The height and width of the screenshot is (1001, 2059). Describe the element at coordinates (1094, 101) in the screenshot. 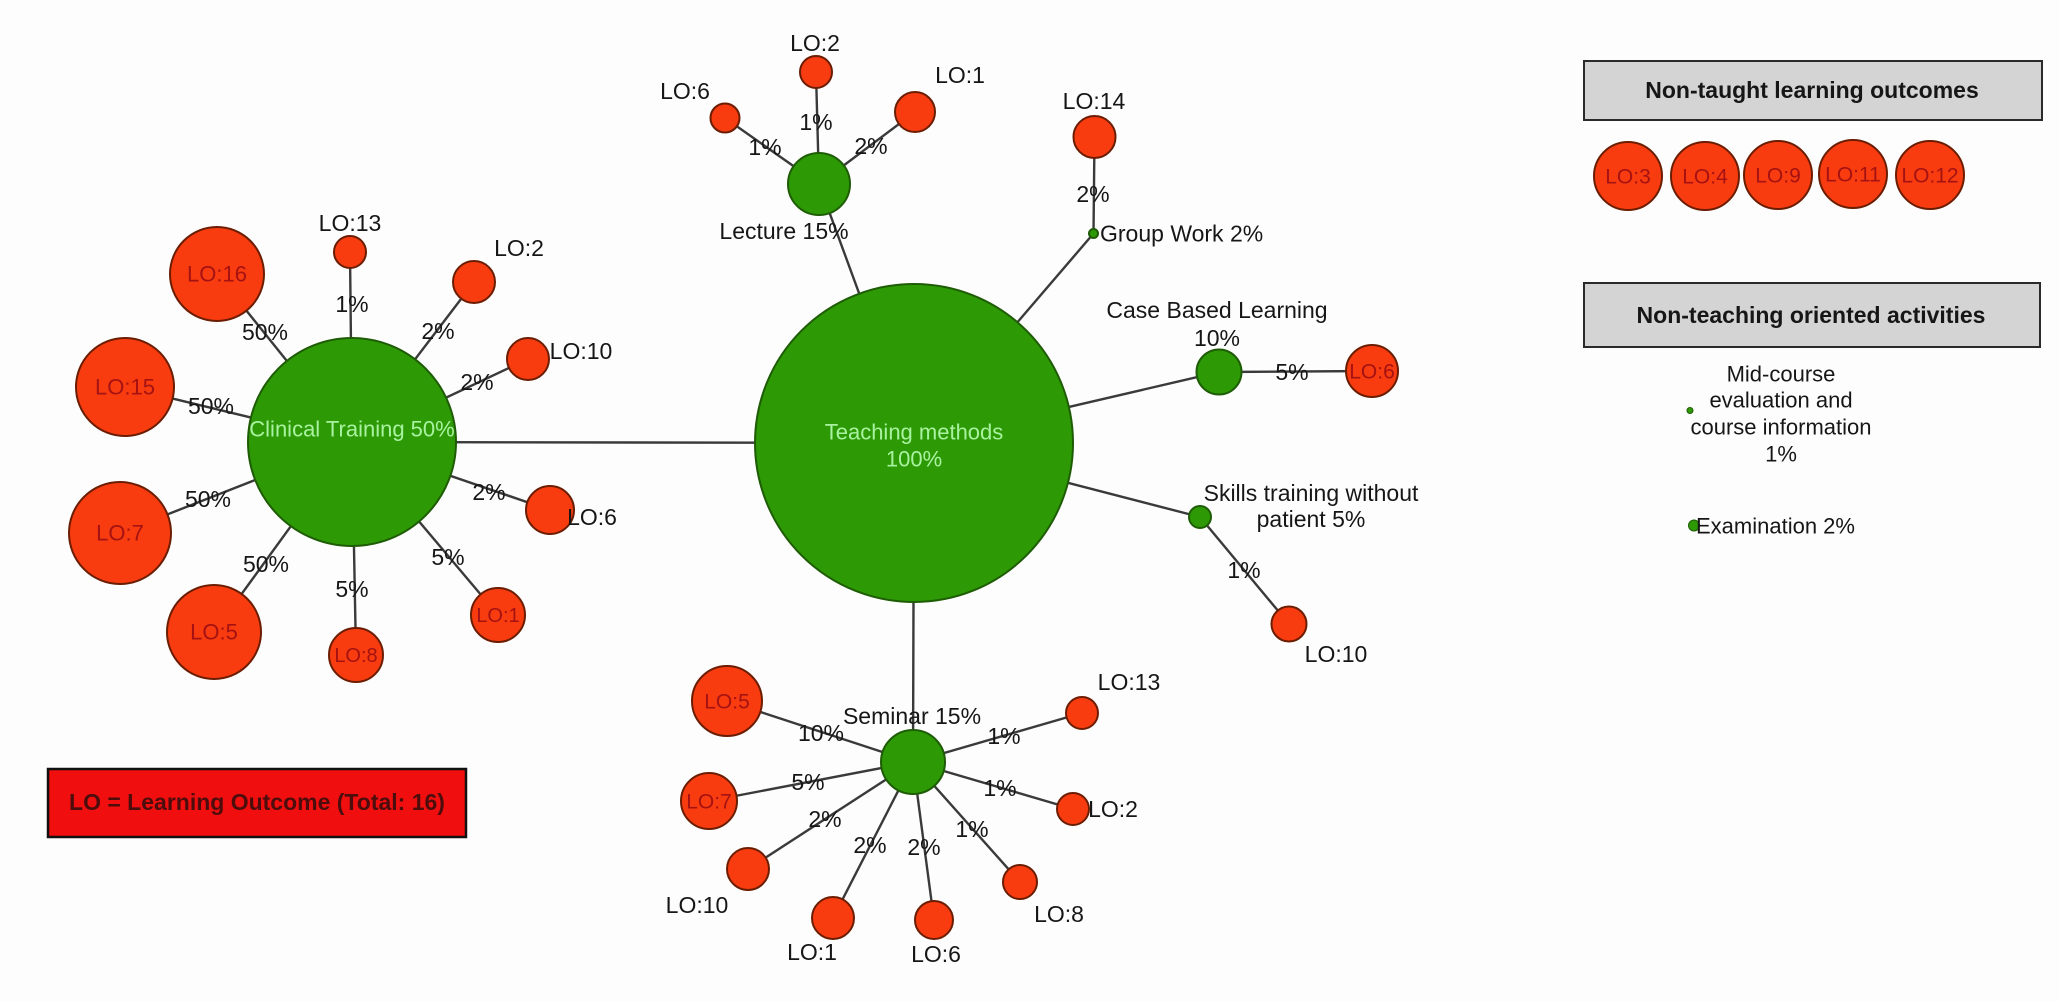

I see `svg-text: LO:14` at that location.